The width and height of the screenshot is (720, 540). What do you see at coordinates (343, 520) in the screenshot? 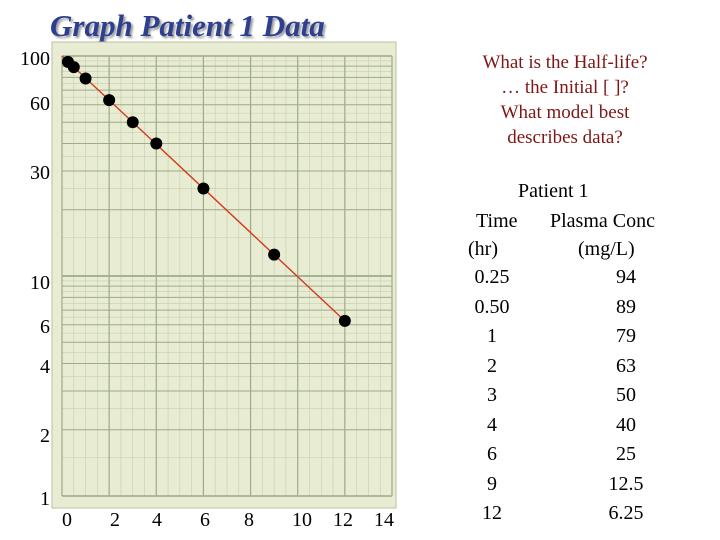
I see `x-tick-label: 12` at bounding box center [343, 520].